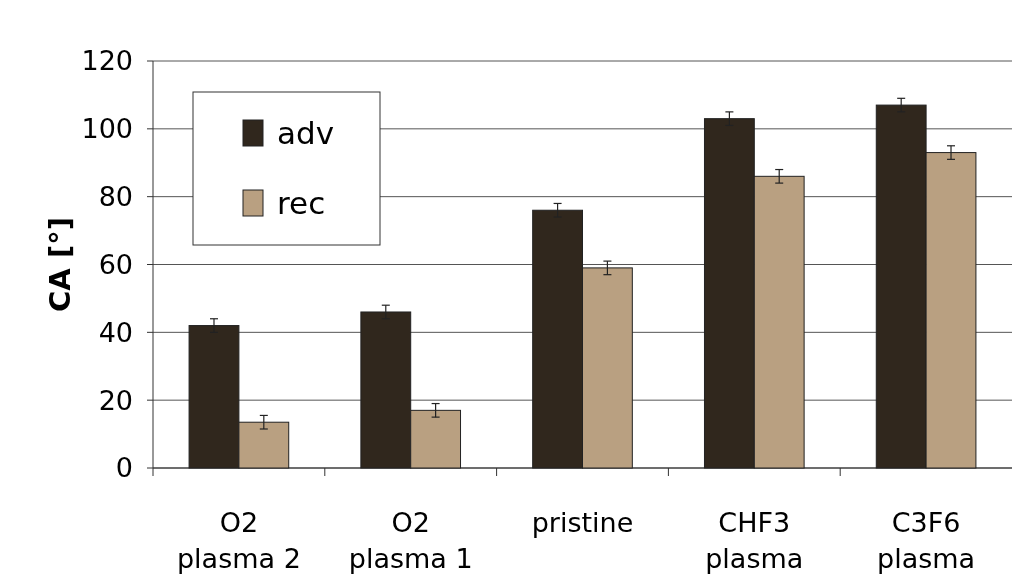  Describe the element at coordinates (306, 132) in the screenshot. I see `legend-label: adv` at that location.